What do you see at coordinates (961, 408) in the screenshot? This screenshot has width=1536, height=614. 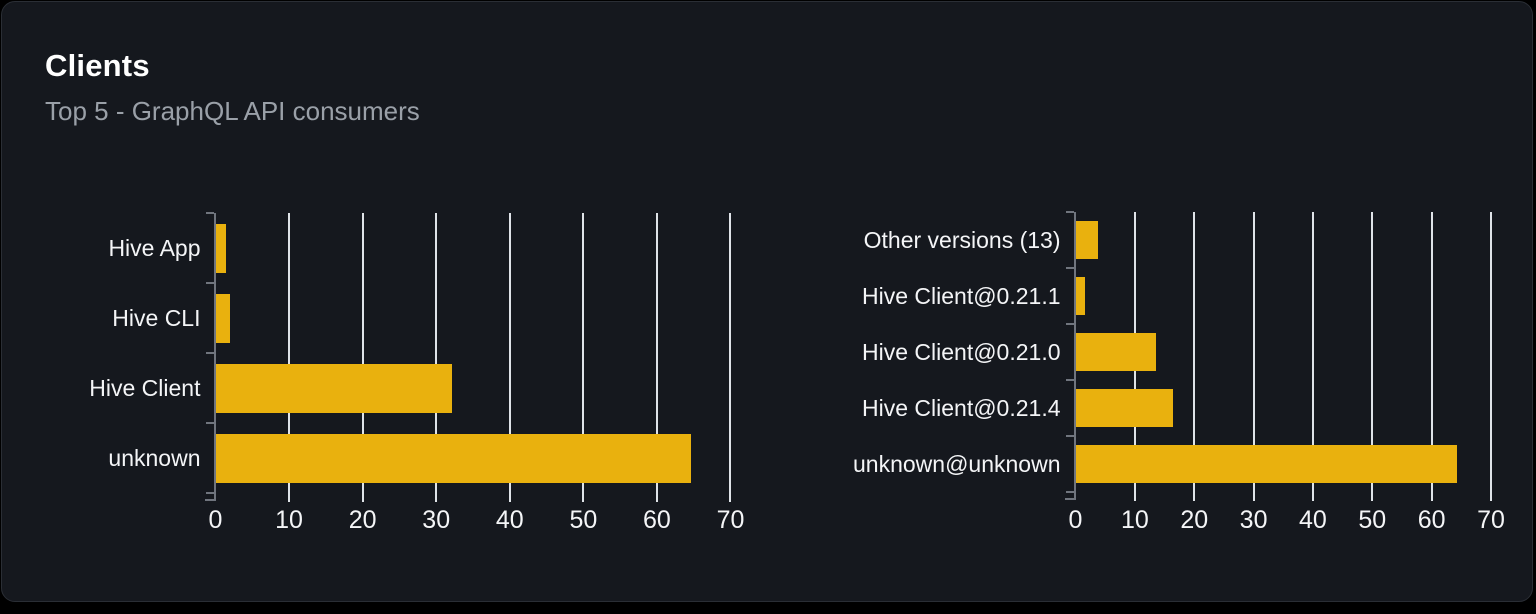 I see `category-label: Hive Client@0.21.4` at bounding box center [961, 408].